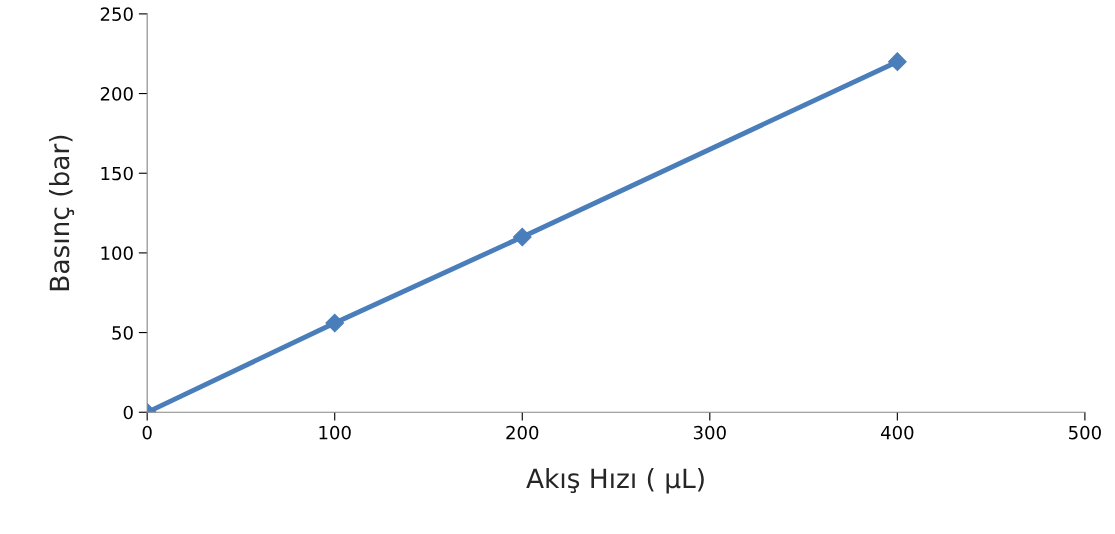 The height and width of the screenshot is (534, 1115). I want to click on x-tick-label: 100, so click(335, 432).